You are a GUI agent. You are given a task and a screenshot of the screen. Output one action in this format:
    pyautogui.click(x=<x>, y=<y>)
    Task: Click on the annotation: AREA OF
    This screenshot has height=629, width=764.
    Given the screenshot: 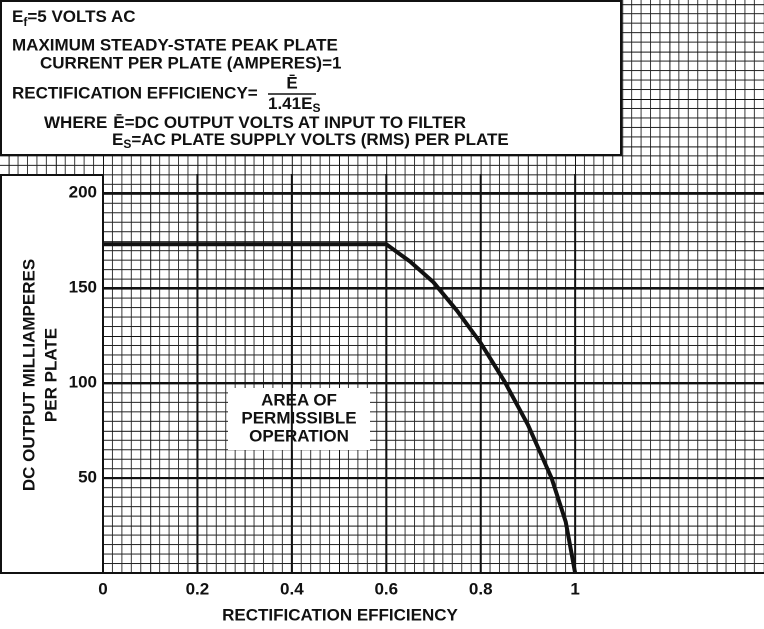 What is the action you would take?
    pyautogui.click(x=299, y=399)
    